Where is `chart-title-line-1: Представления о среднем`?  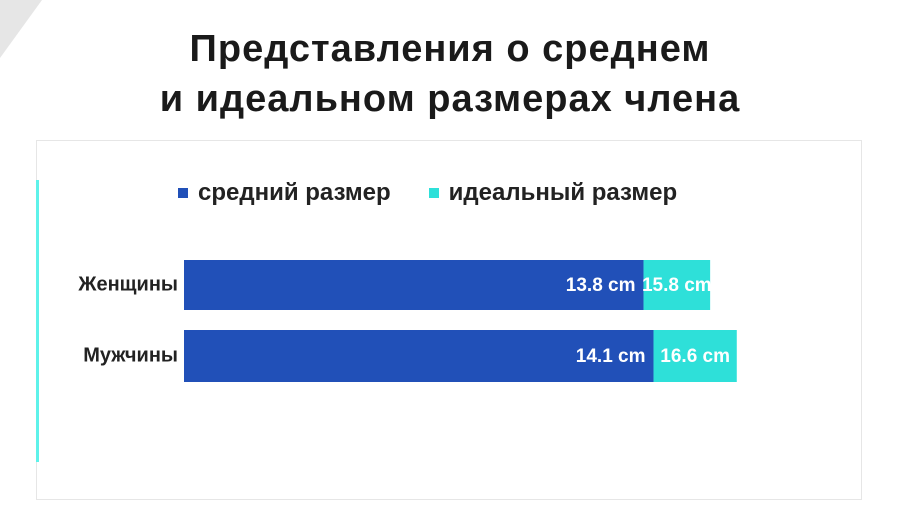 chart-title-line-1: Представления о среднем is located at coordinates (450, 49).